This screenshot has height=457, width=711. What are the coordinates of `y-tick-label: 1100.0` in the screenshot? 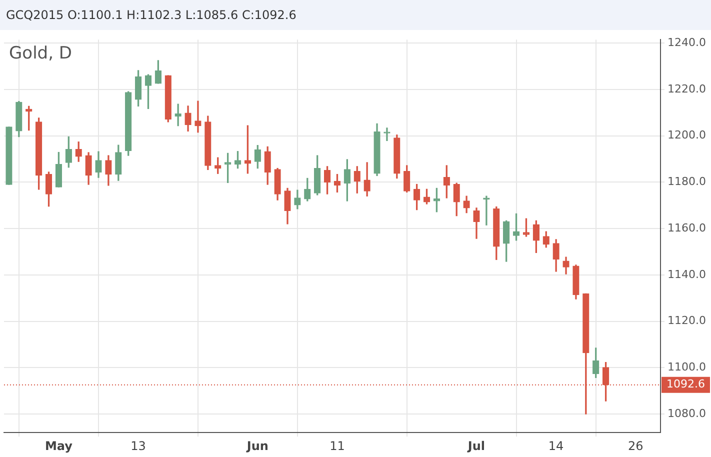 It's located at (687, 367).